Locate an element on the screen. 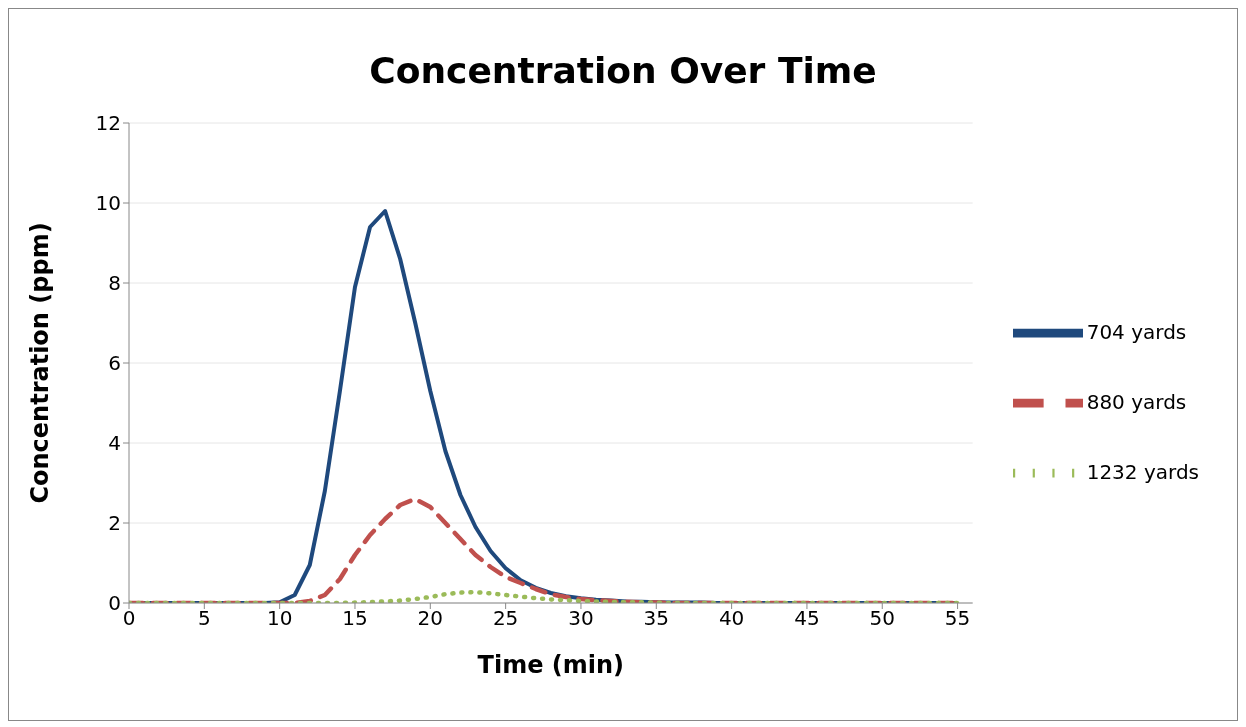  x-tick-label: 55 is located at coordinates (957, 618).